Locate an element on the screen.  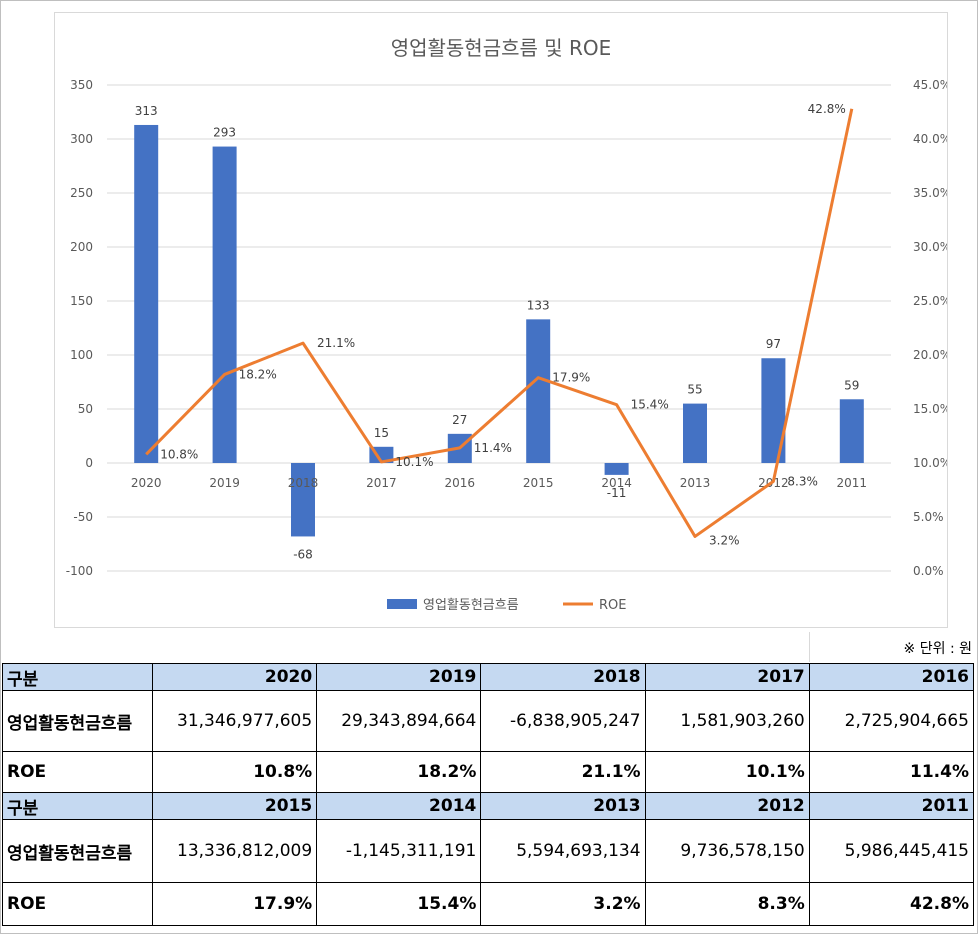
table-cell: 2018 is located at coordinates (563, 677).